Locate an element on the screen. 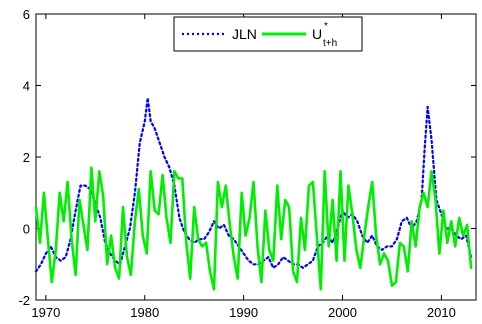 Image resolution: width=482 pixels, height=324 pixels. legend-label-ustar-main: U is located at coordinates (317, 34).